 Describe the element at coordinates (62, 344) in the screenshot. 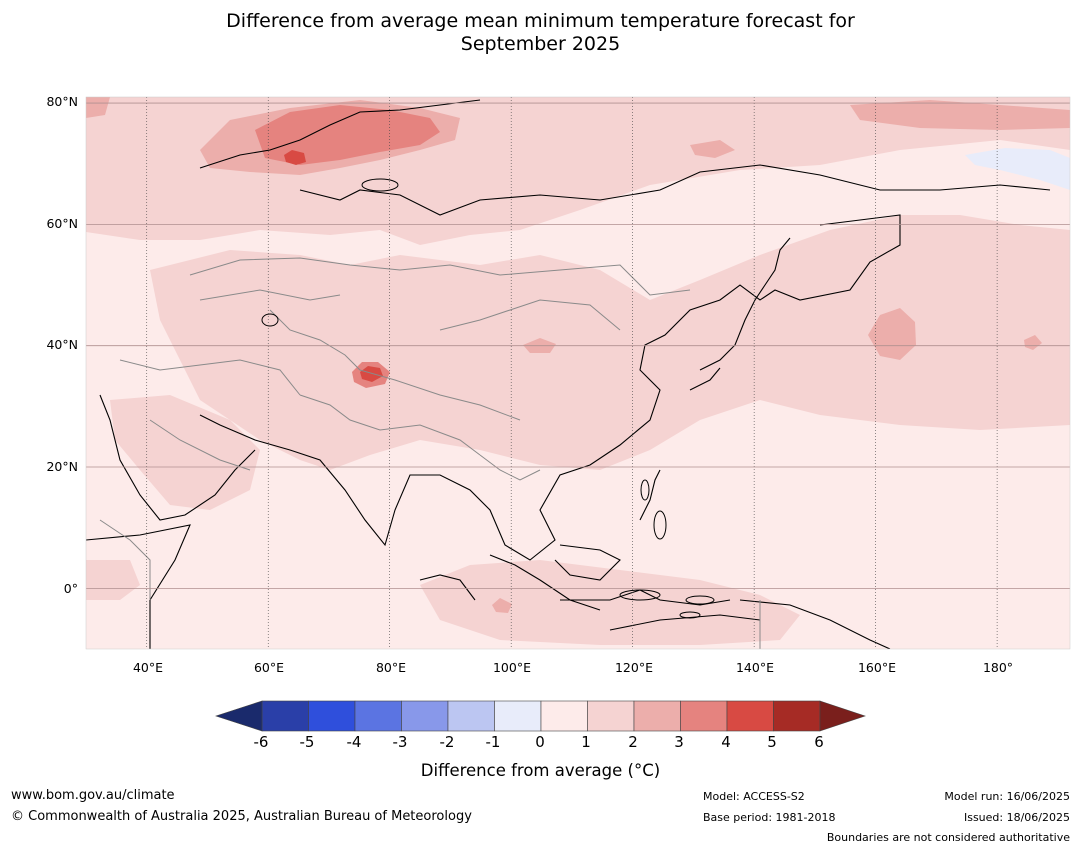

I see `lat-label-40n: 40°N` at that location.